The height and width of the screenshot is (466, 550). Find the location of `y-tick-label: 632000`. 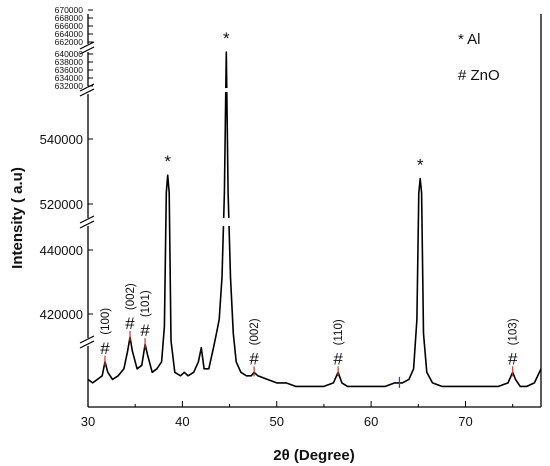

y-tick-label: 632000 is located at coordinates (69, 86).